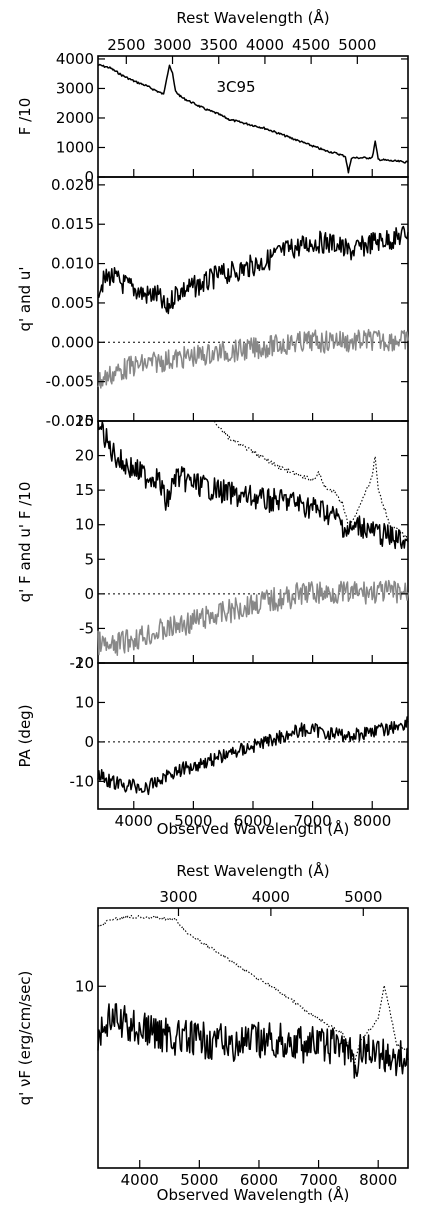 Image resolution: width=436 pixels, height=1207 pixels. Describe the element at coordinates (25, 542) in the screenshot. I see `y-axis-label-q-u-flux: q' Fλ and u' Fλ /10-18` at that location.